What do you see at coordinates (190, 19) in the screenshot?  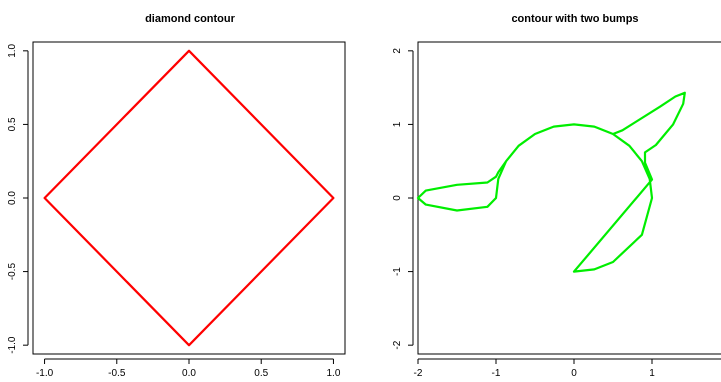 I see `panel-title: diamond contour` at bounding box center [190, 19].